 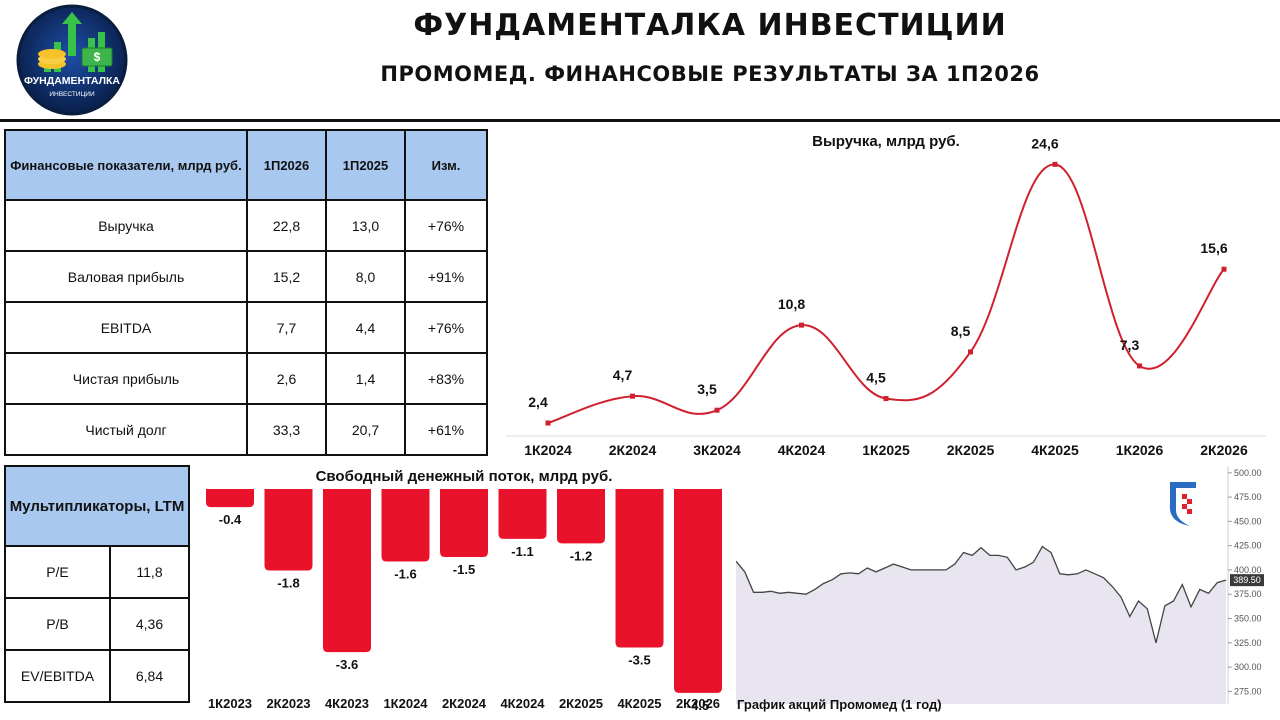 I want to click on multiples-header: Мультипликаторы, LTM, so click(x=97, y=506).